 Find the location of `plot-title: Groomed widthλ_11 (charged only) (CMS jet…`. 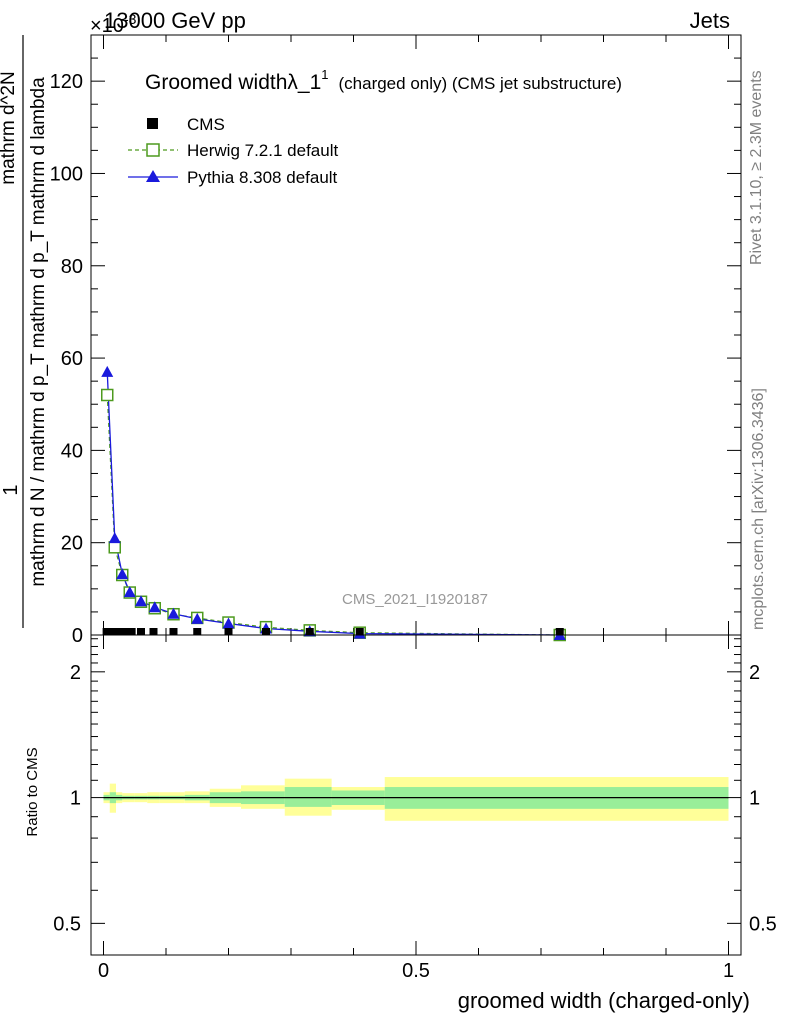

plot-title: Groomed widthλ_11 (charged only) (CMS jet… is located at coordinates (383, 80).